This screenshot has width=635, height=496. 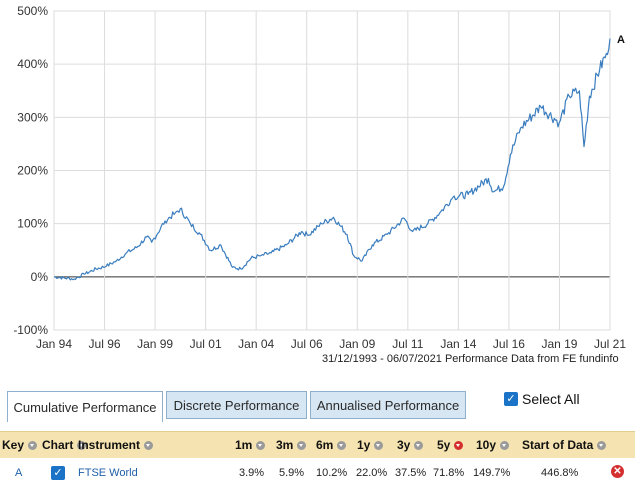 I want to click on column-header-key: Key, so click(x=20, y=445).